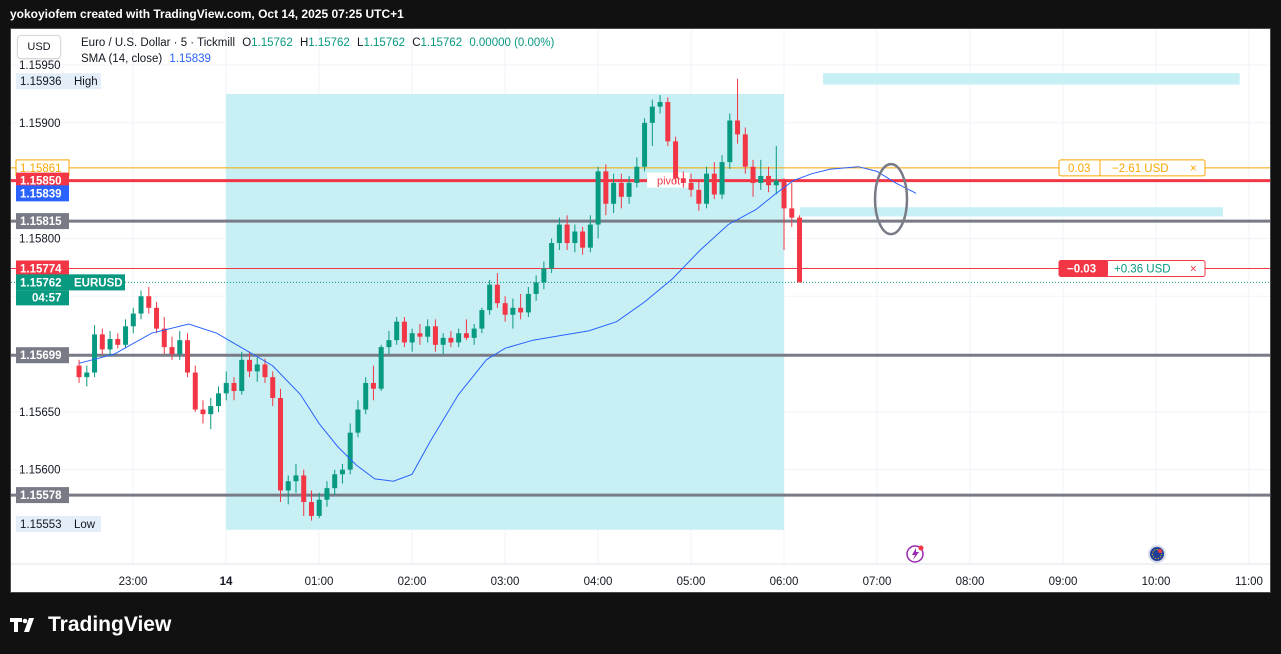 The image size is (1281, 654). Describe the element at coordinates (1031, 79) in the screenshot. I see `upper-zone` at that location.